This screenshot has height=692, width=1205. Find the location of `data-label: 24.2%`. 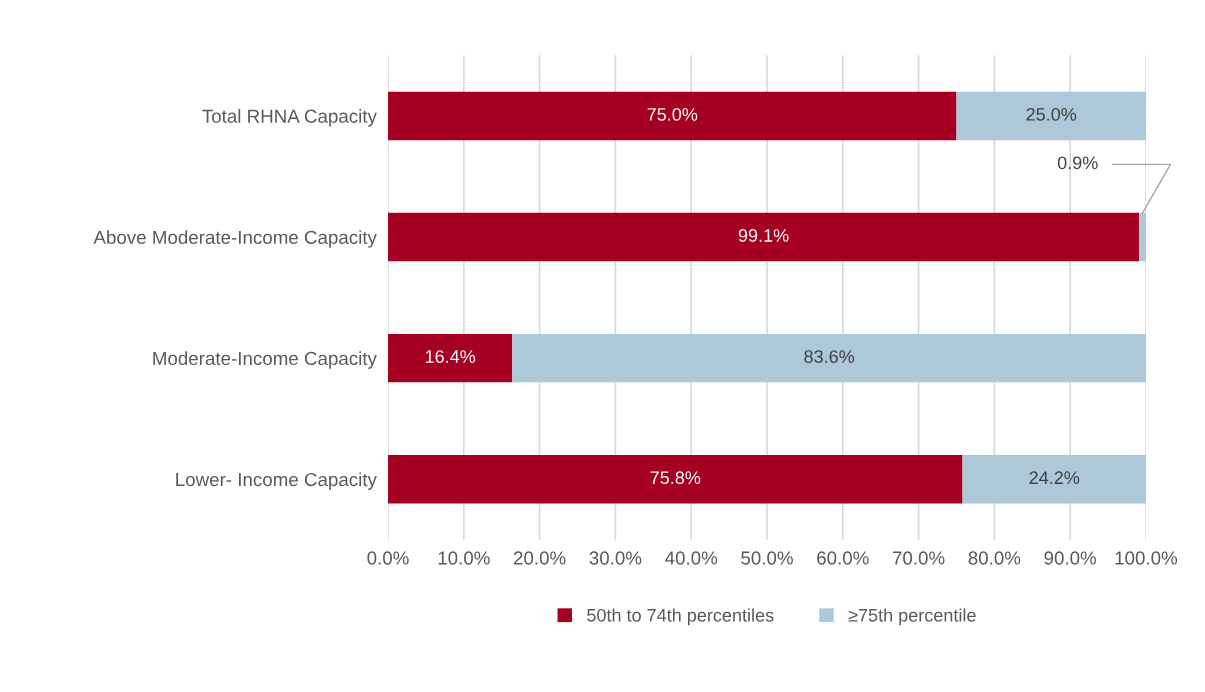

data-label: 24.2% is located at coordinates (1054, 477).